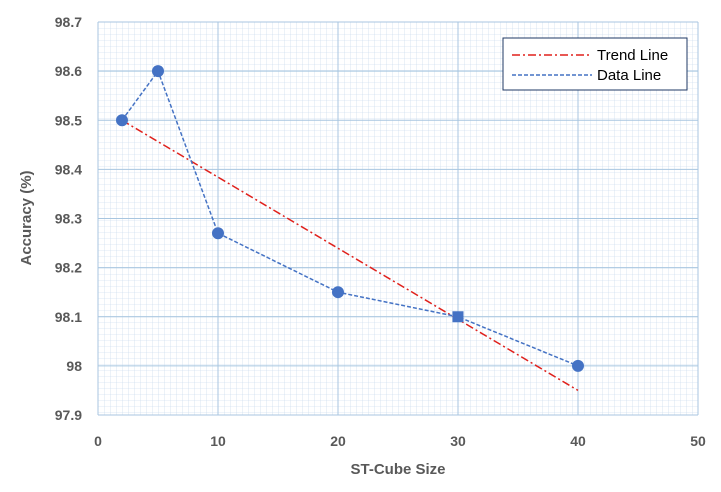  I want to click on y-tick-label: 98.1, so click(68, 317).